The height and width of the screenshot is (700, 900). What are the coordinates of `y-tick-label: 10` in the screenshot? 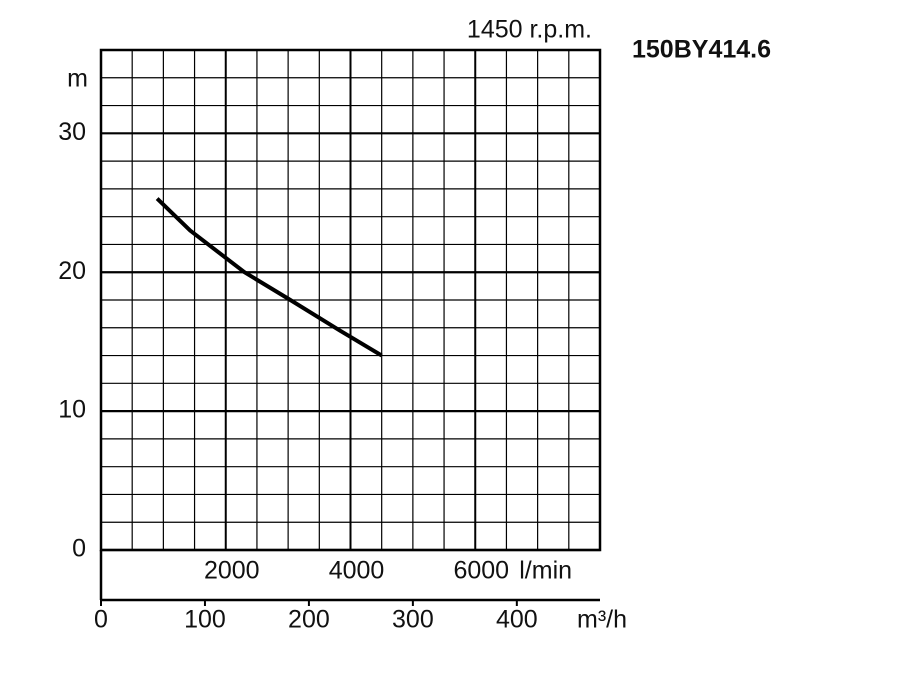 It's located at (72, 410).